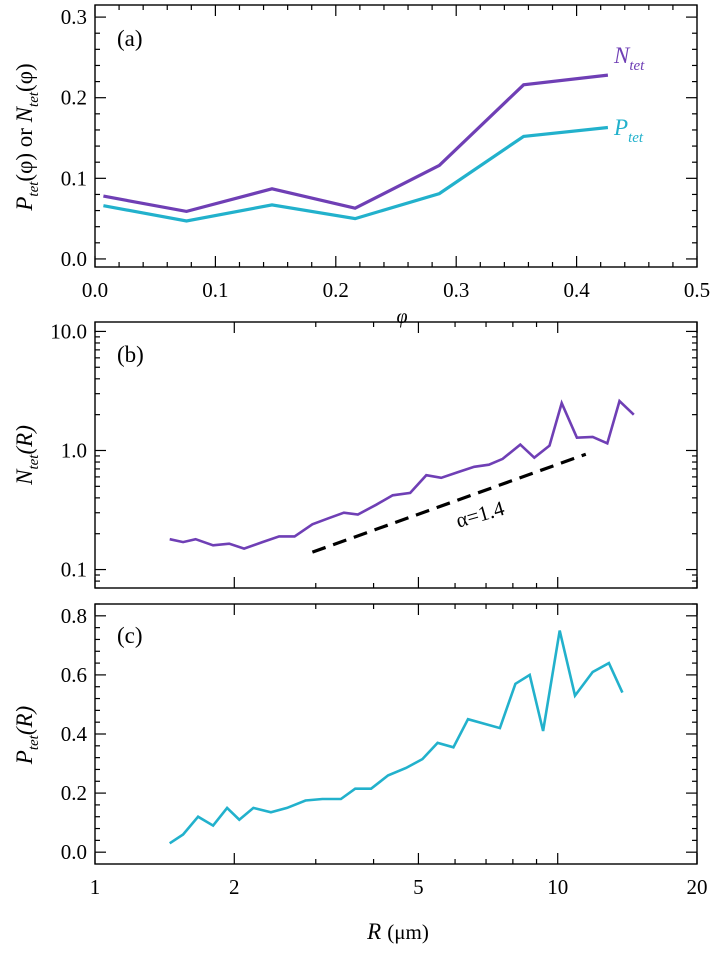 This screenshot has height=956, width=718. Describe the element at coordinates (629, 58) in the screenshot. I see `series-label-ntet: Ntet` at that location.